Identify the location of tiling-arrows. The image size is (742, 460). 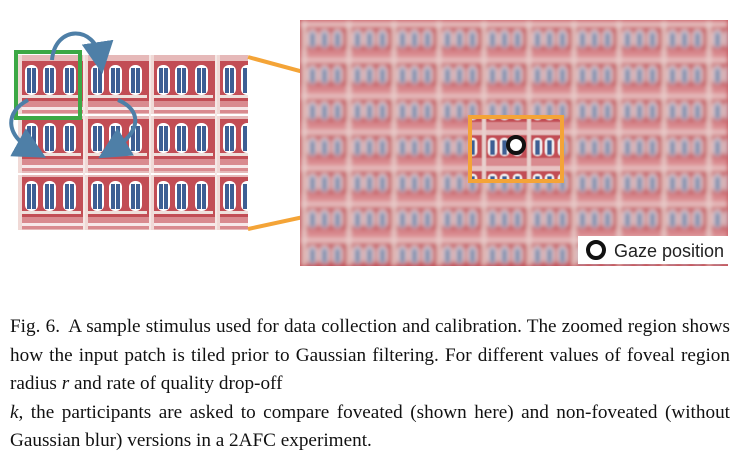
(73, 95).